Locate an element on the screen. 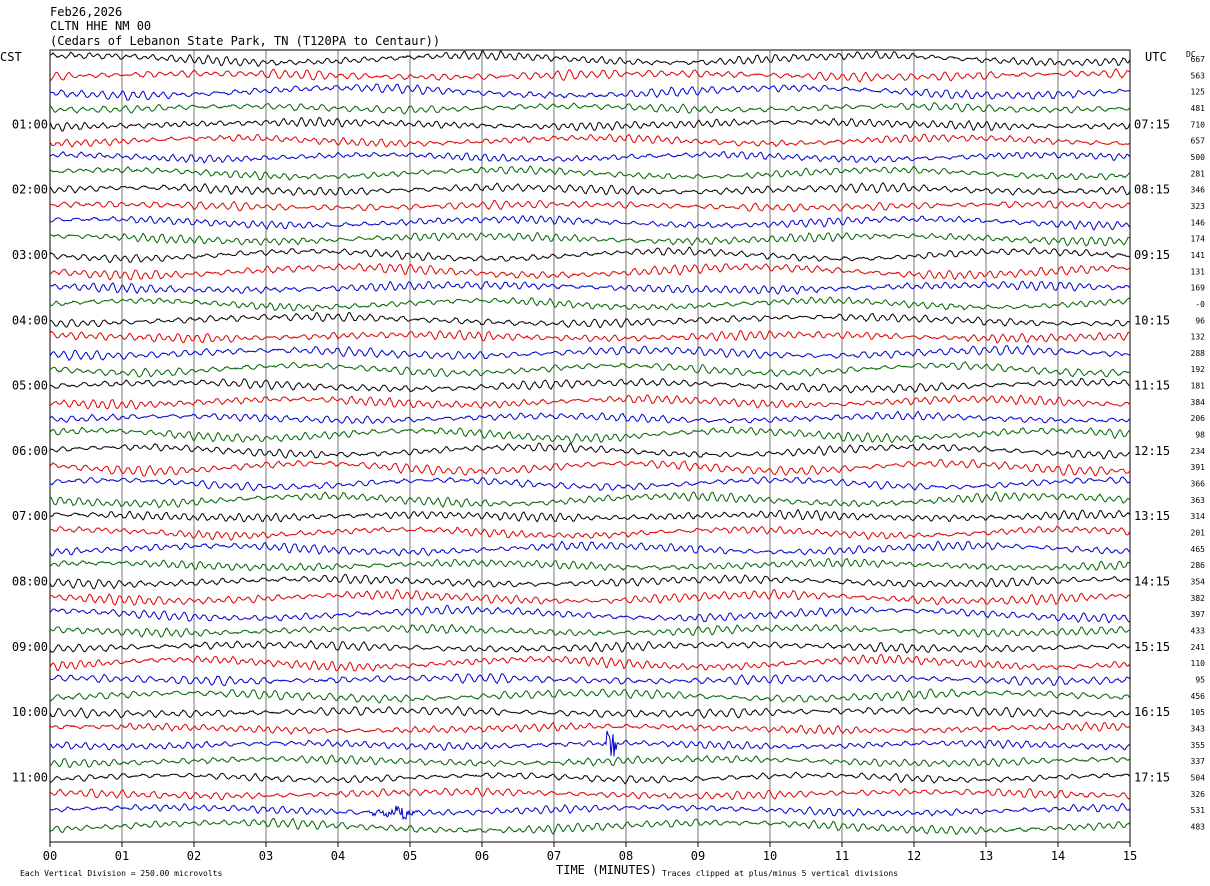 This screenshot has width=1210, height=886. x-tick-label: 08 is located at coordinates (626, 856).